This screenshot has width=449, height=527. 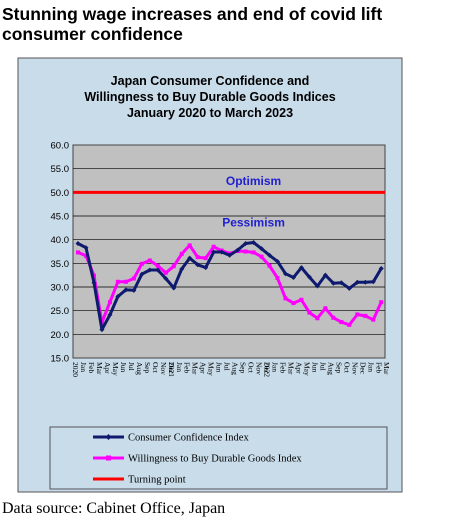 I want to click on annotation-label: Pessimism, so click(x=253, y=222).